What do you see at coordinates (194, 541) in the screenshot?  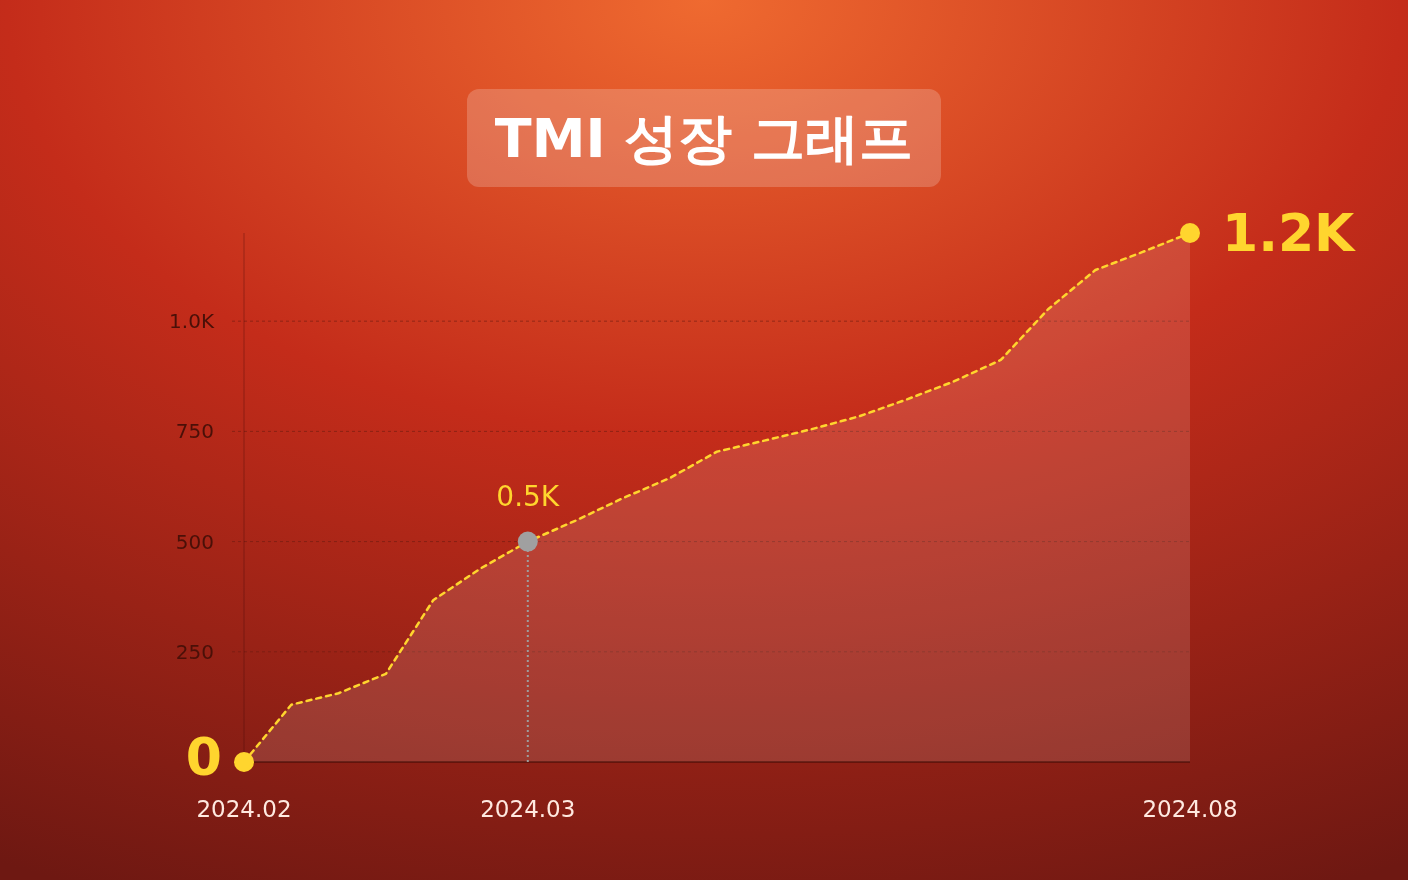 I see `y-tick-label: 500` at bounding box center [194, 541].